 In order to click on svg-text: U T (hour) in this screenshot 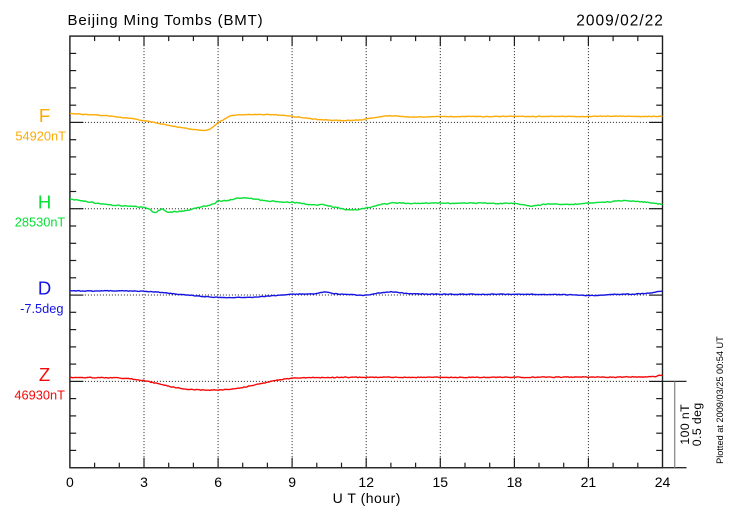, I will do `click(367, 498)`.